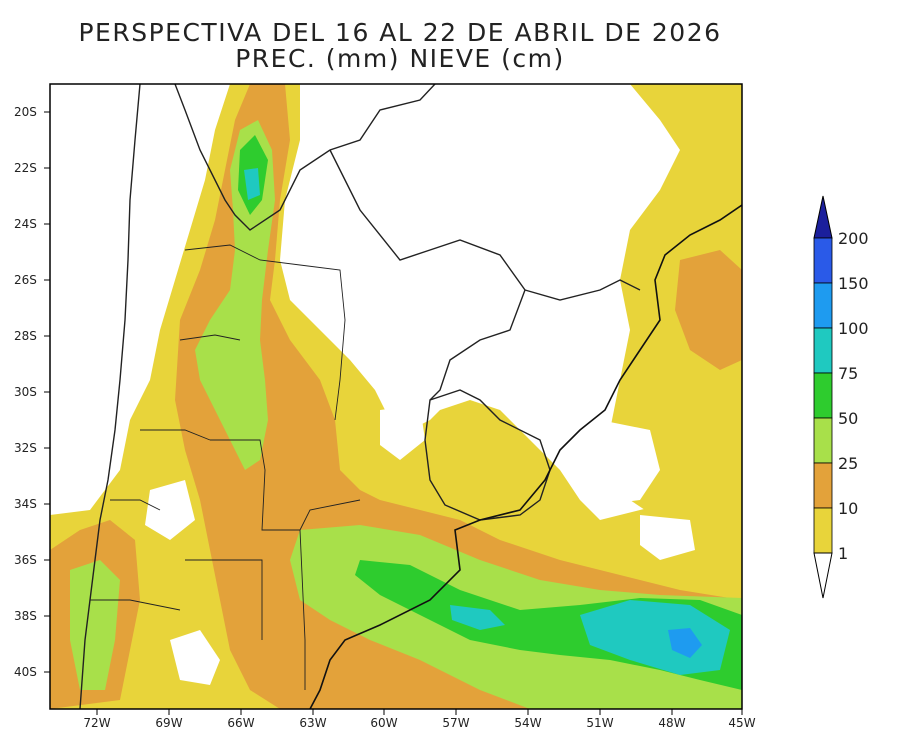 Image resolution: width=899 pixels, height=754 pixels. I want to click on lat-tick-26s: 26S, so click(32, 280).